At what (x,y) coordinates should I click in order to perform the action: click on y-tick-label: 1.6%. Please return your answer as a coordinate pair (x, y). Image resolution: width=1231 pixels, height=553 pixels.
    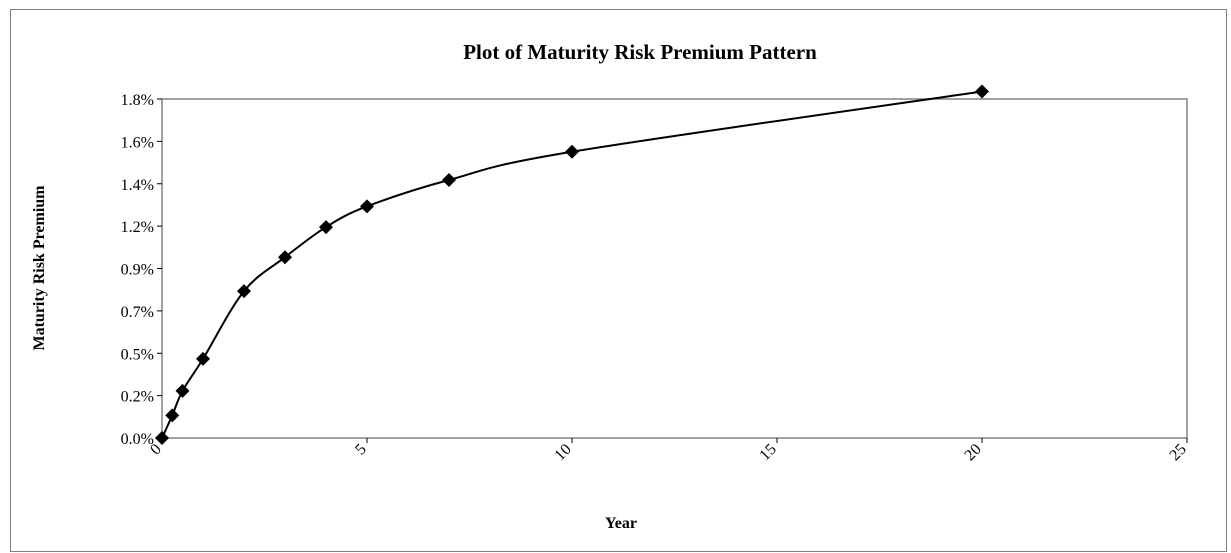
    Looking at the image, I should click on (137, 142).